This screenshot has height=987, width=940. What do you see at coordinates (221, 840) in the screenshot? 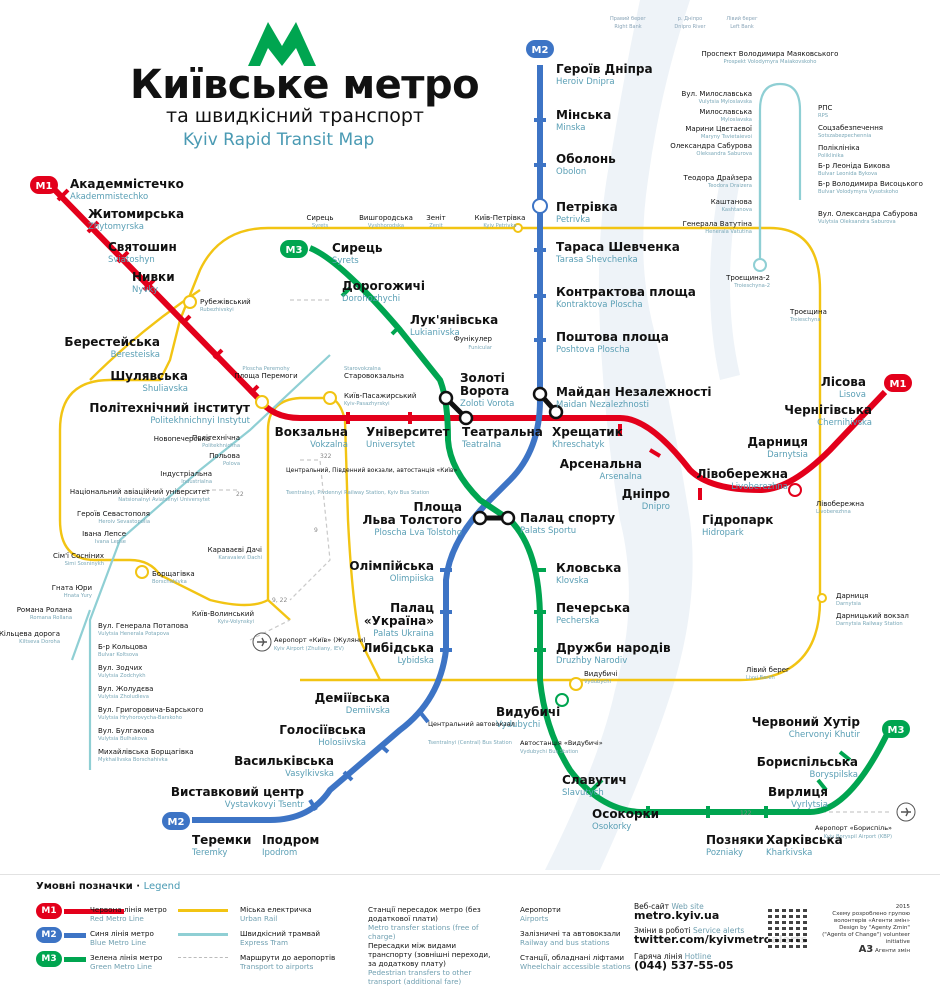
I see `m2-station-18: Теремки` at bounding box center [221, 840].